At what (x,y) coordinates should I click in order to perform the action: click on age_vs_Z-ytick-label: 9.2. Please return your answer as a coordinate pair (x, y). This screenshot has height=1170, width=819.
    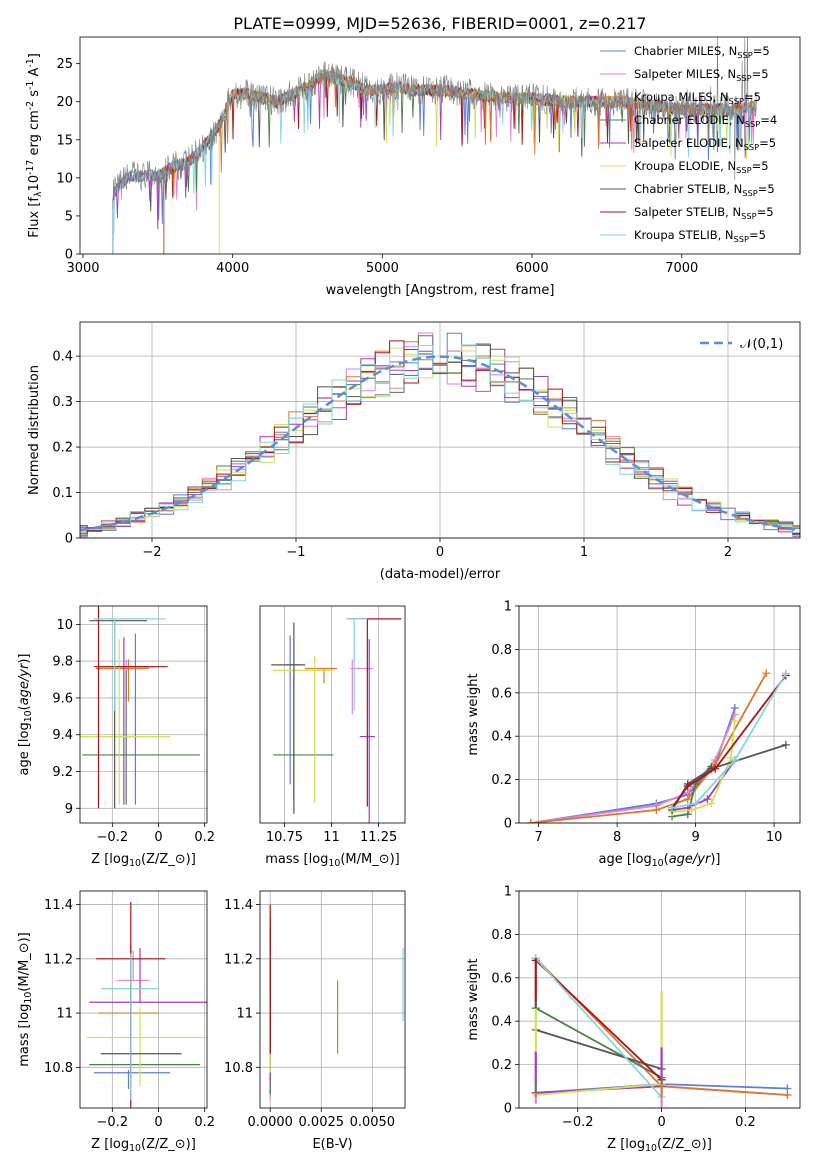
    Looking at the image, I should click on (62, 772).